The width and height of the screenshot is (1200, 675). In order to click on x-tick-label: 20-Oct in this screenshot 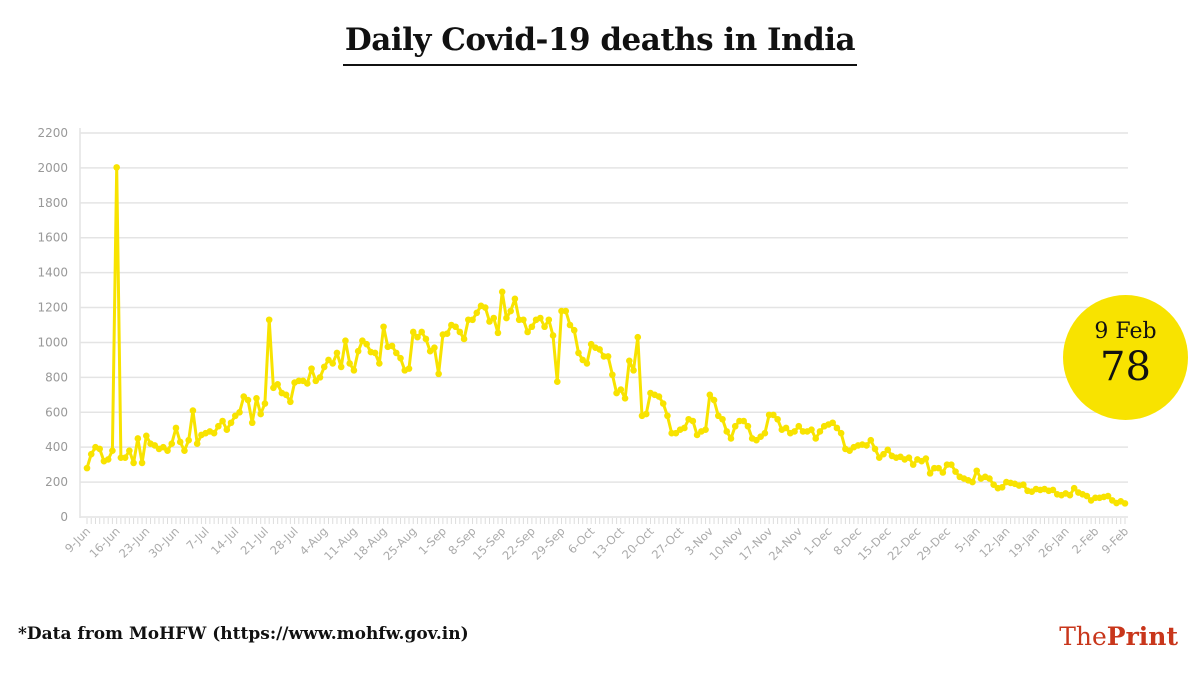, I will do `click(638, 543)`.